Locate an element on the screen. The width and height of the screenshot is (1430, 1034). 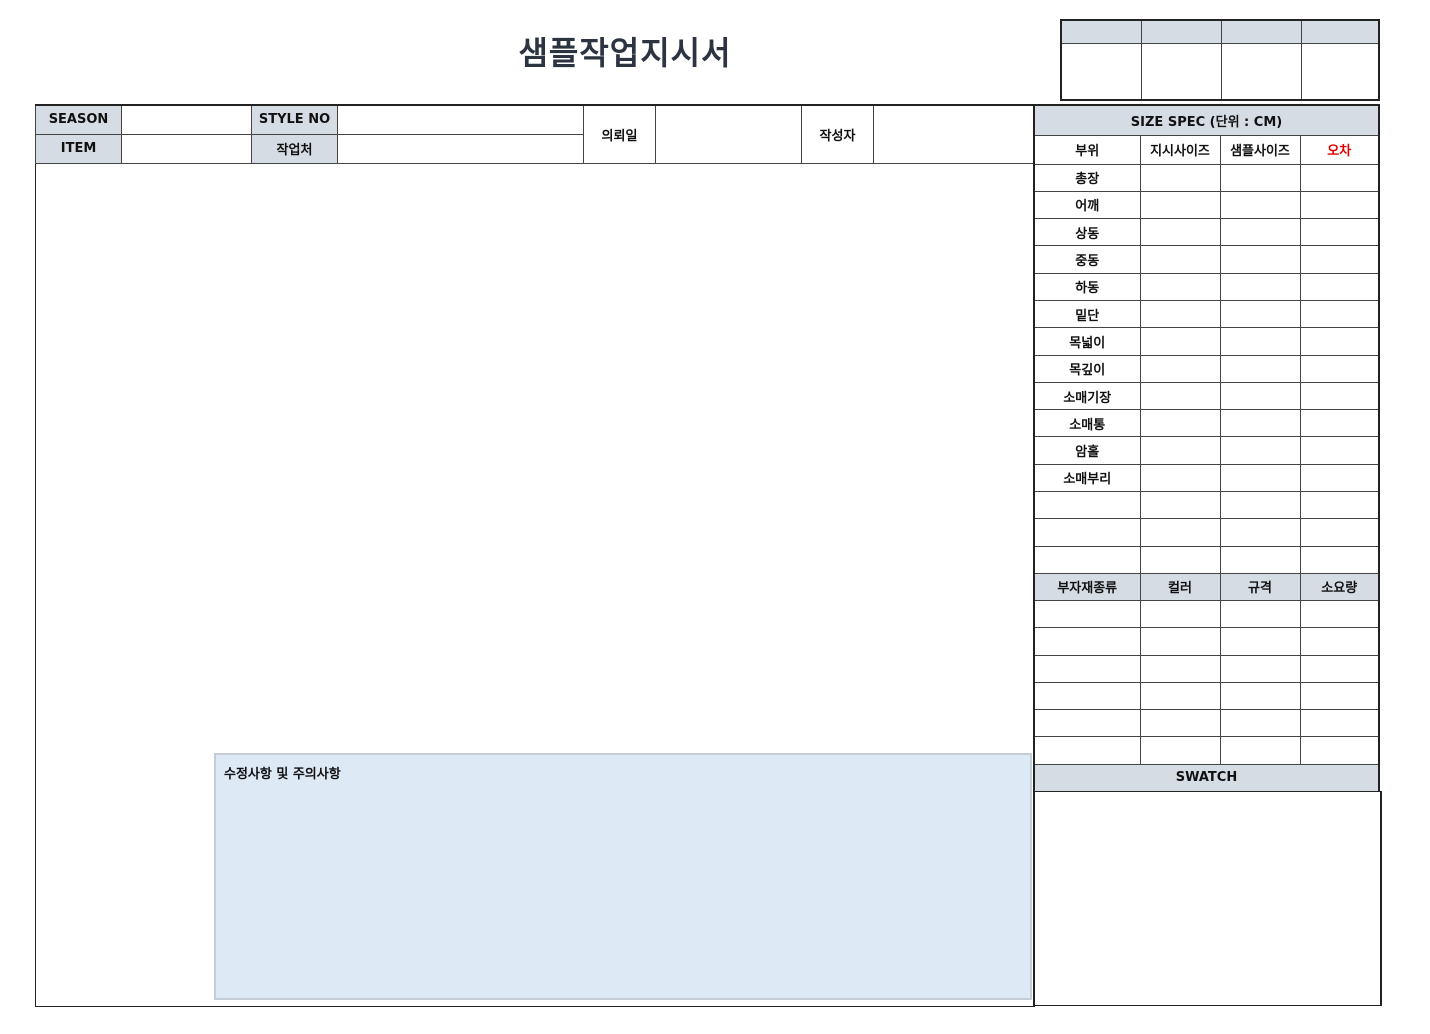
size-spec-row: 상동 is located at coordinates (1206, 232).